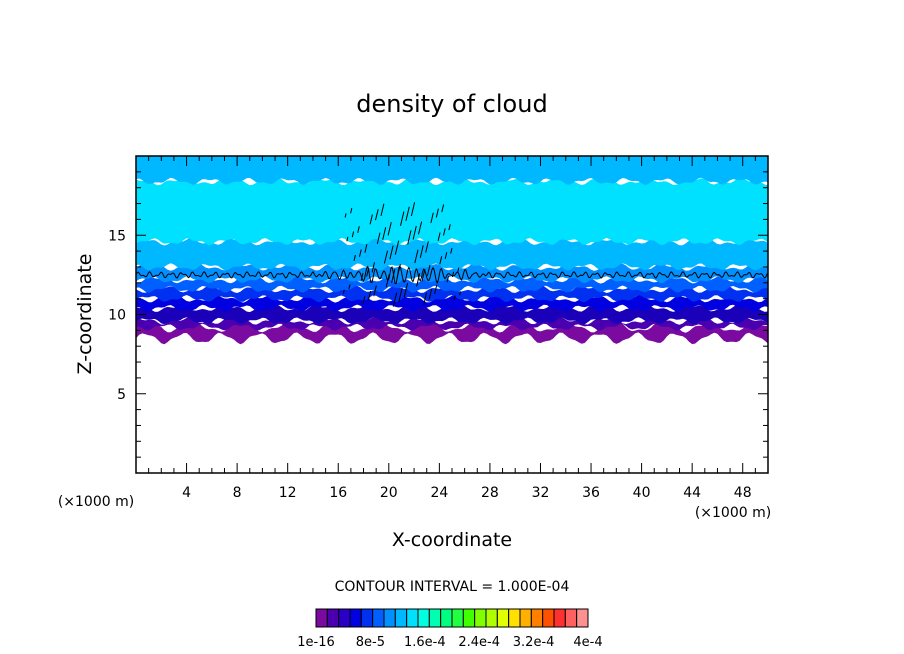 This screenshot has height=654, width=904. What do you see at coordinates (121, 395) in the screenshot?
I see `y-tick-label: 5` at bounding box center [121, 395].